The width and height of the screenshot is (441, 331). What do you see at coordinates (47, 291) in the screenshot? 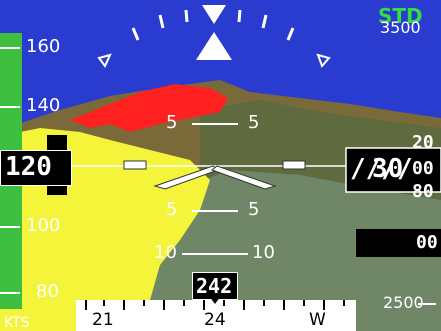
I see `airspeed-tape-label: 80` at bounding box center [47, 291].